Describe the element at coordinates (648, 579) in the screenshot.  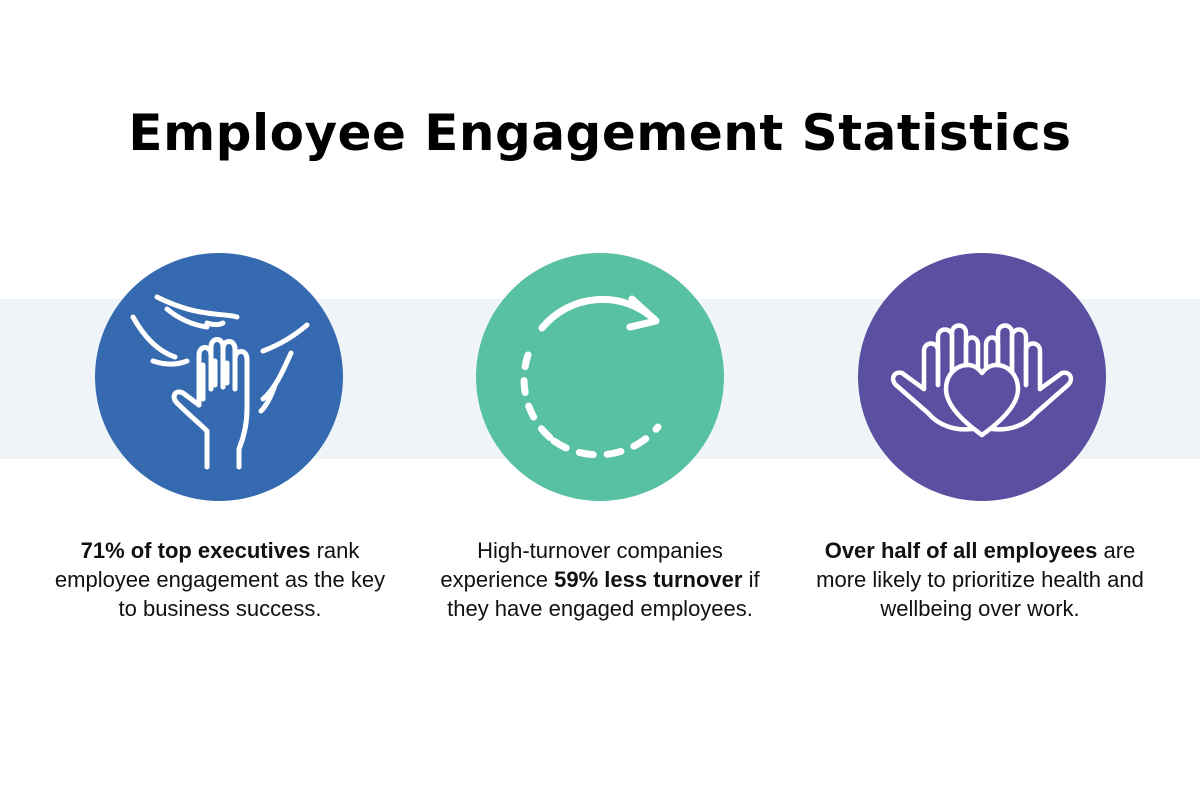
I see `stat-highlight-2: 59% less turnover` at that location.